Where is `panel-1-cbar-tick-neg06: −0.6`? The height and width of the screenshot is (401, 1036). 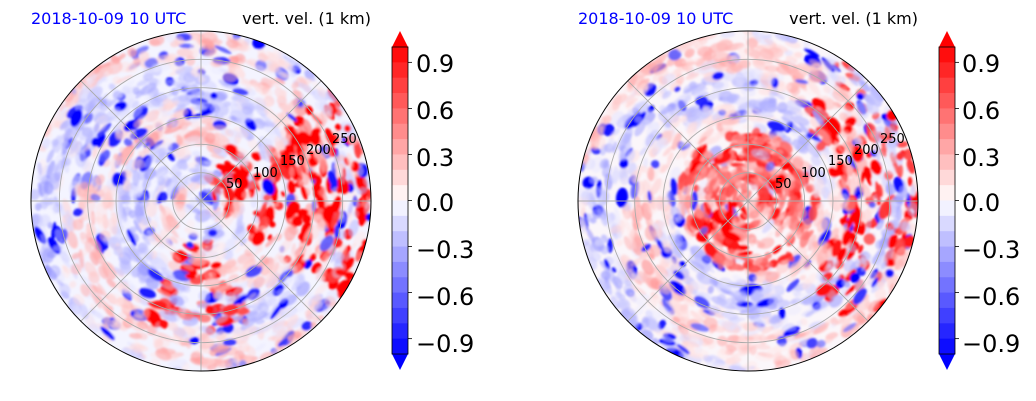 panel-1-cbar-tick-neg06: −0.6 is located at coordinates (445, 297).